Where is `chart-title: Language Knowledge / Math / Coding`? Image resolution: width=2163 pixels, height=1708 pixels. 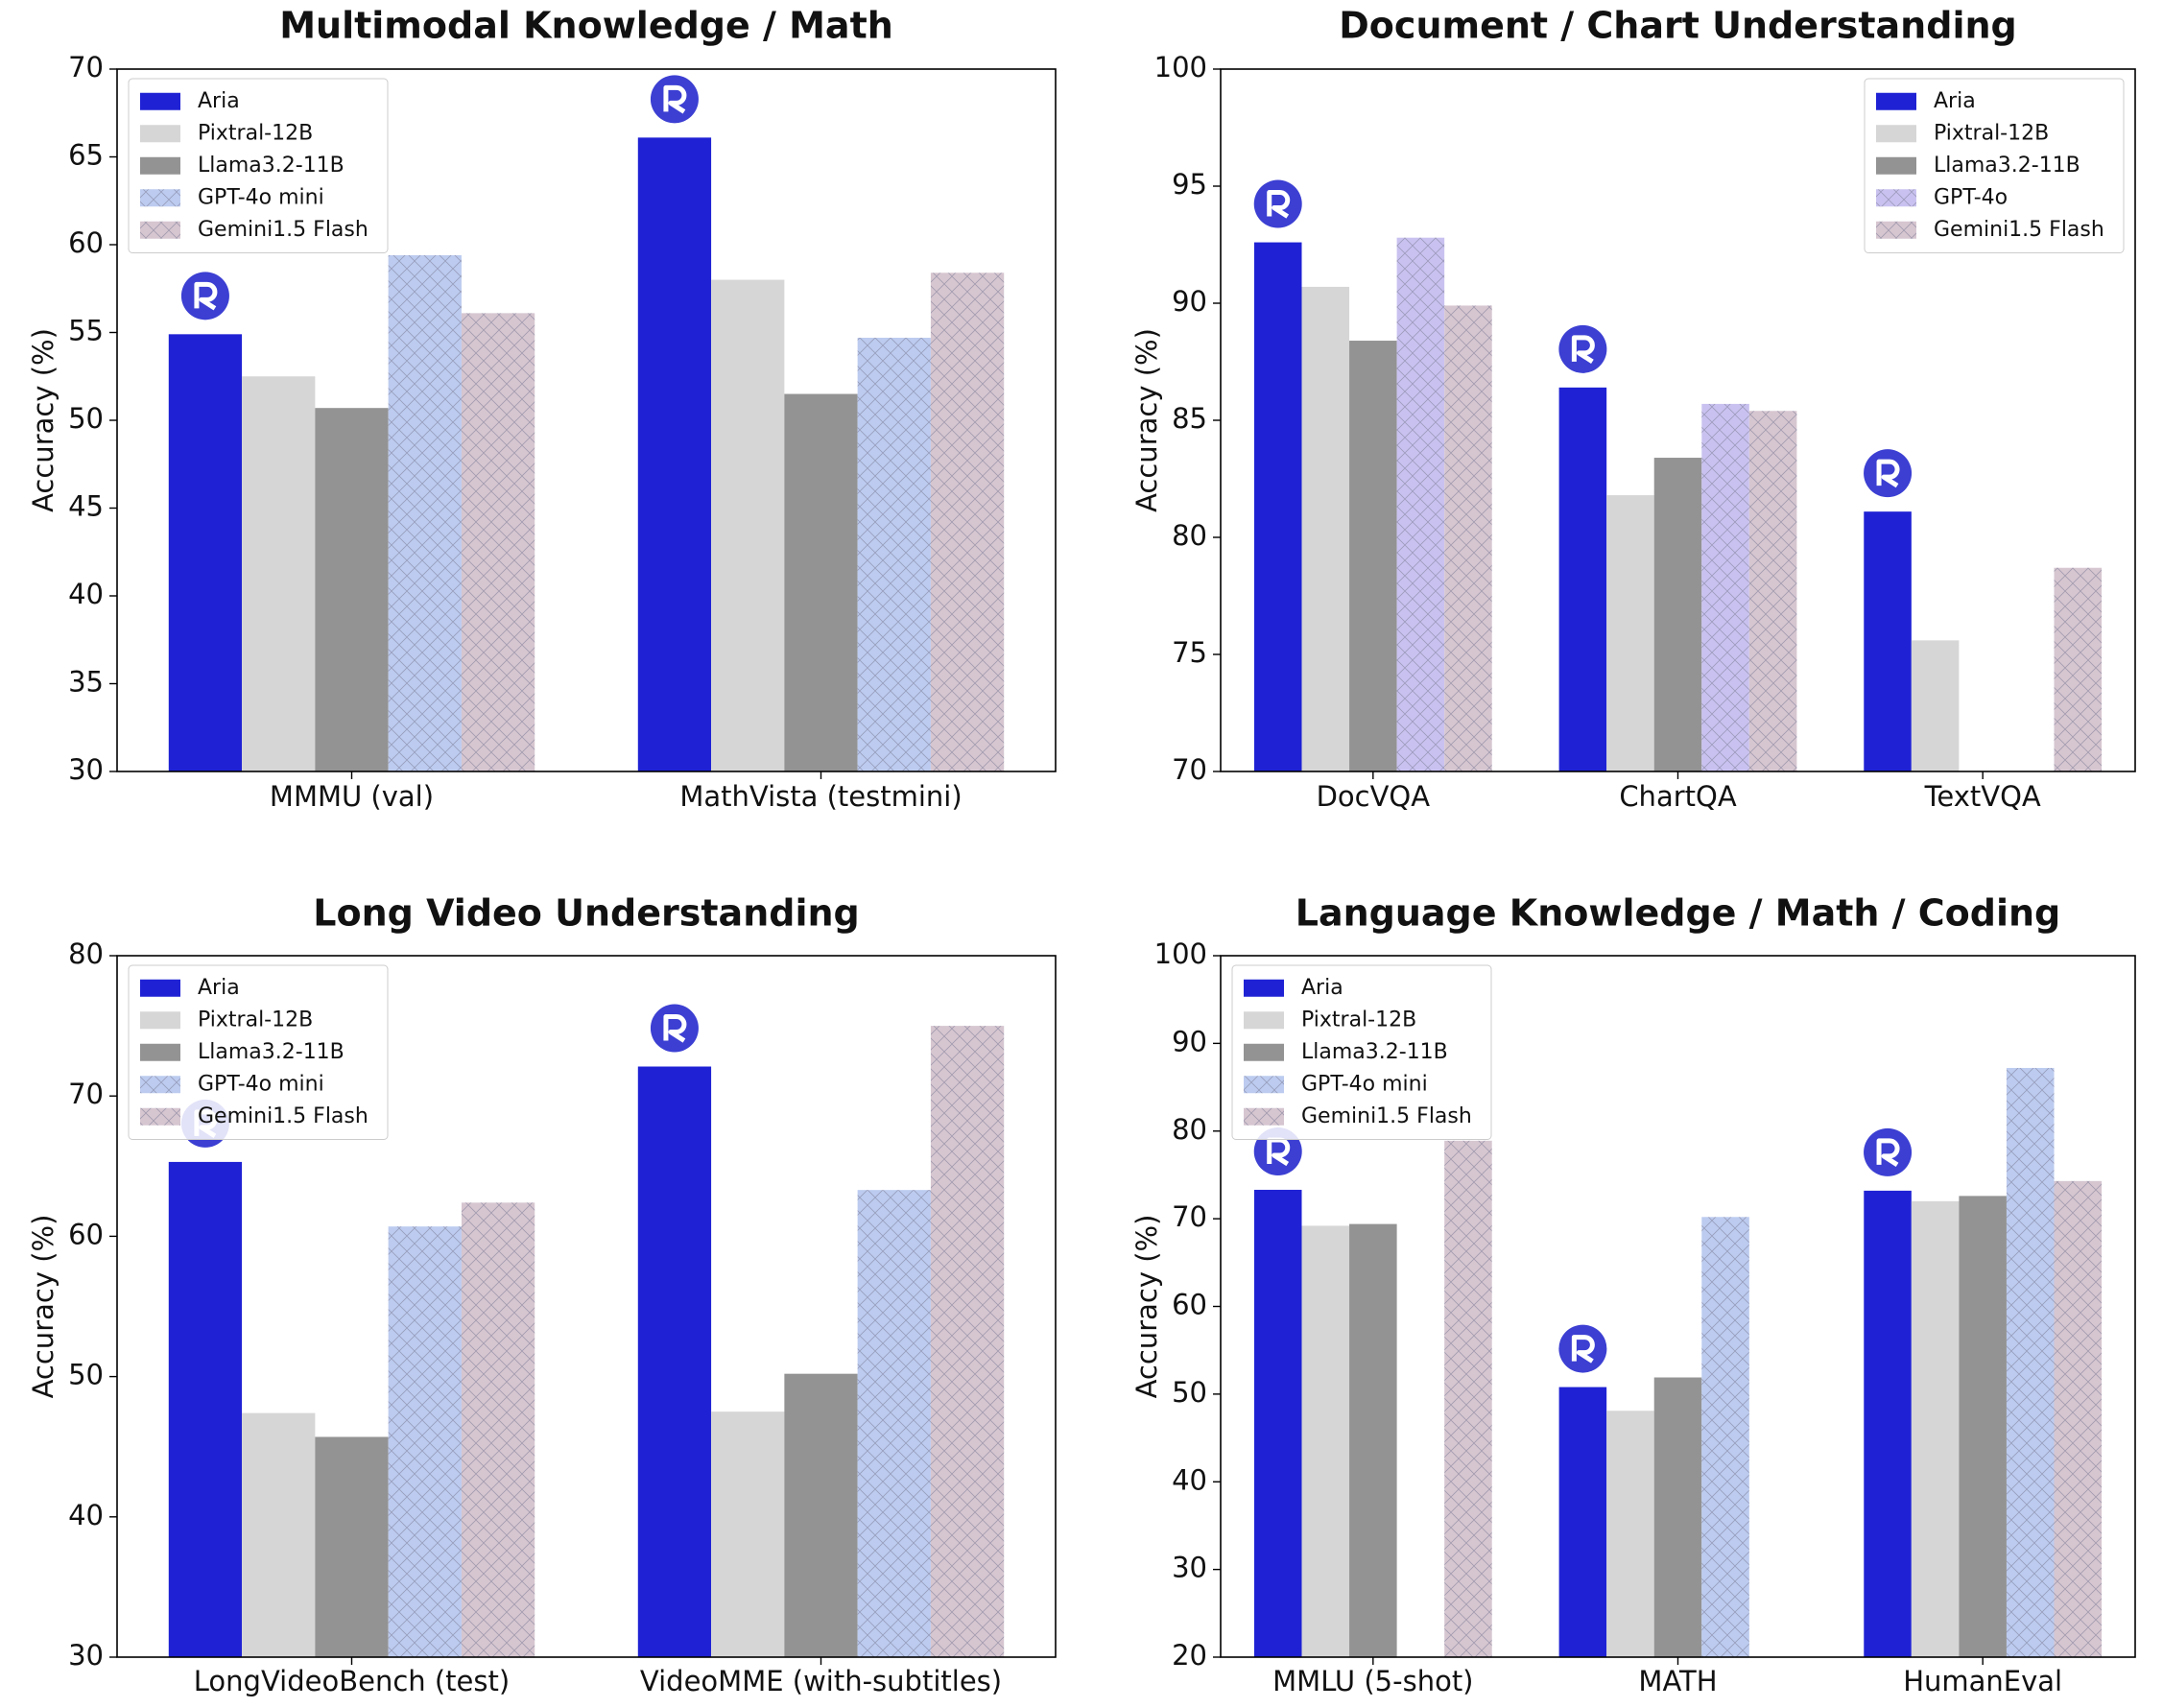 chart-title: Language Knowledge / Math / Coding is located at coordinates (1678, 913).